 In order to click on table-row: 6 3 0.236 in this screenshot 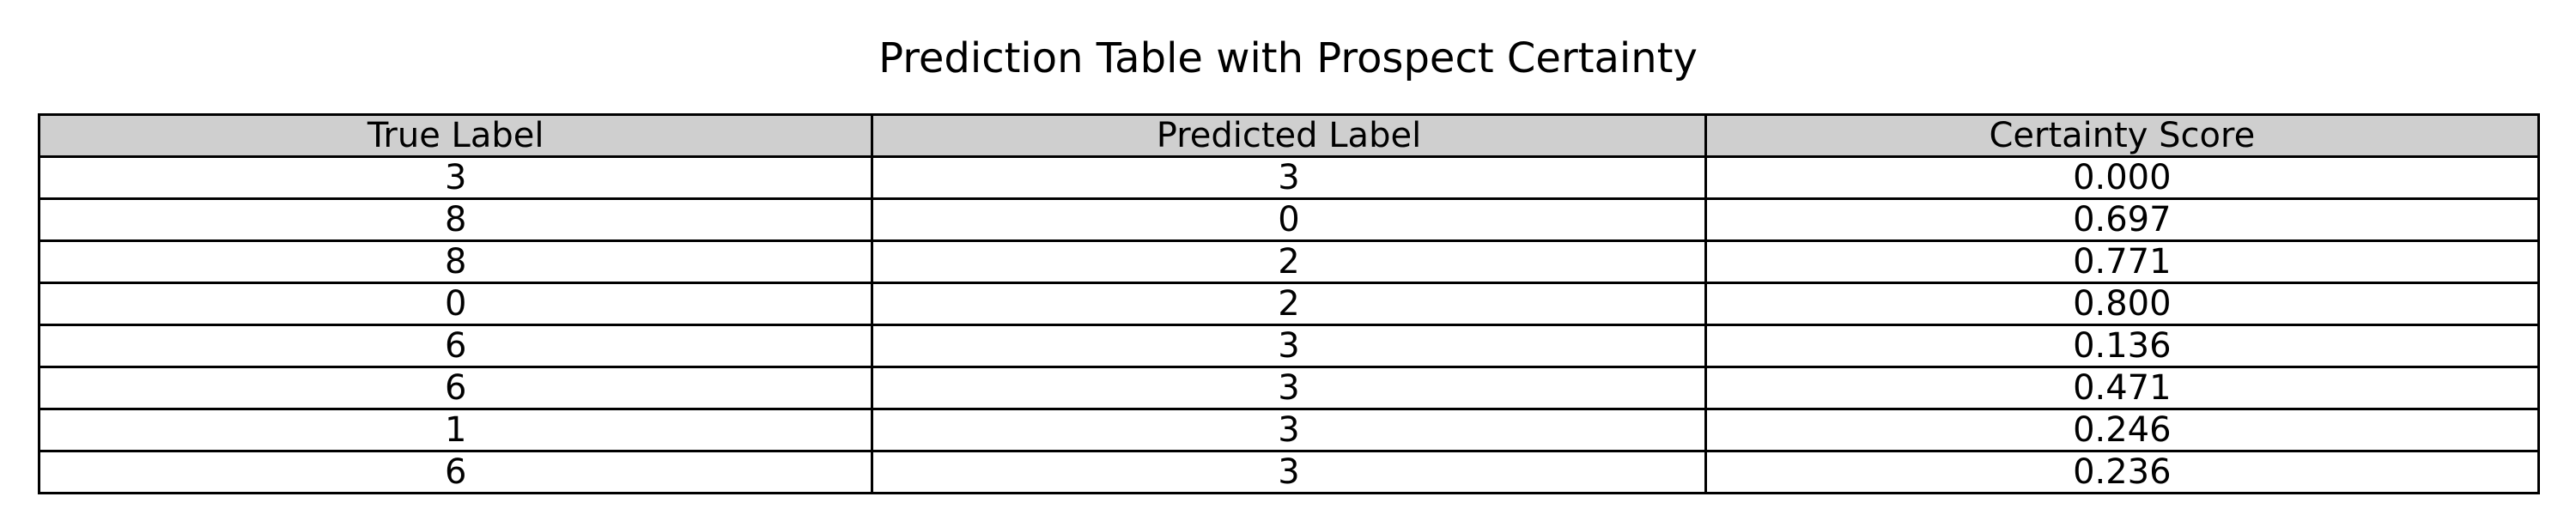, I will do `click(1289, 472)`.